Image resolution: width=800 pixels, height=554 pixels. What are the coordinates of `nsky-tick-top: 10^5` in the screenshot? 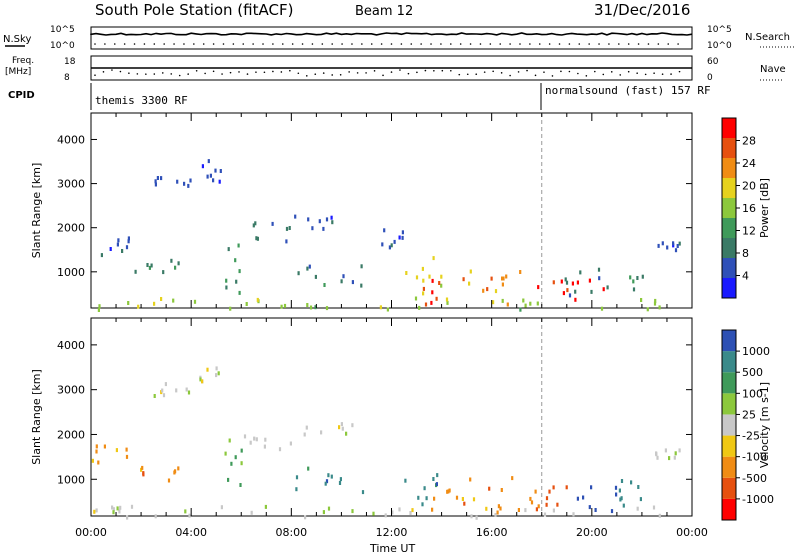 It's located at (62, 30).